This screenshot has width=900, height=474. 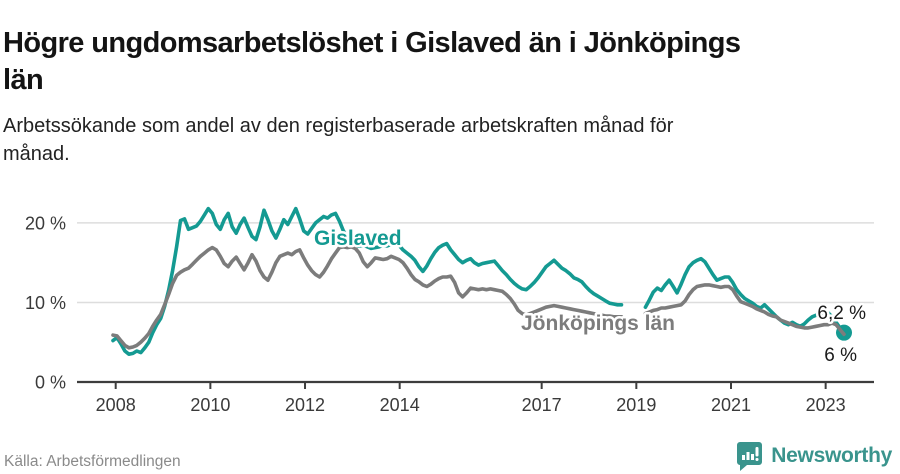 What do you see at coordinates (116, 405) in the screenshot?
I see `x-tick-label: 2008` at bounding box center [116, 405].